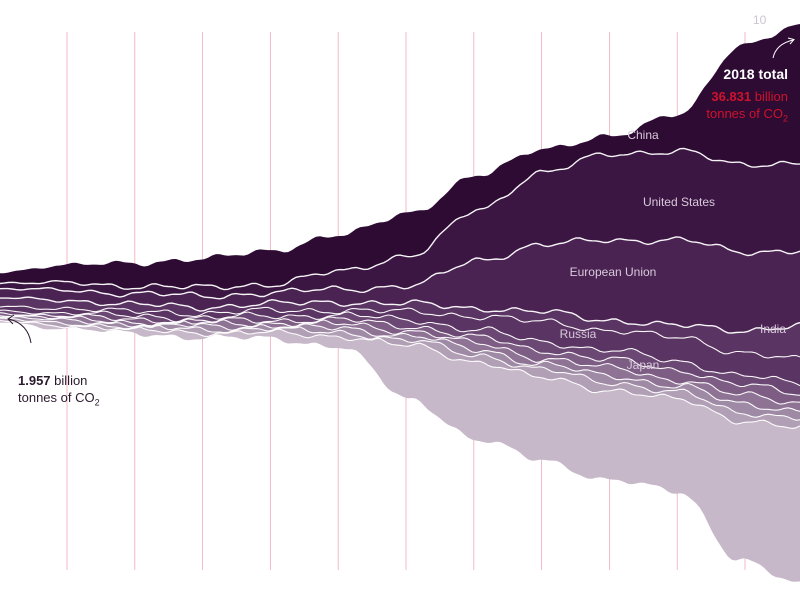 The width and height of the screenshot is (800, 595). I want to click on end-total-arrow-icon, so click(783, 49).